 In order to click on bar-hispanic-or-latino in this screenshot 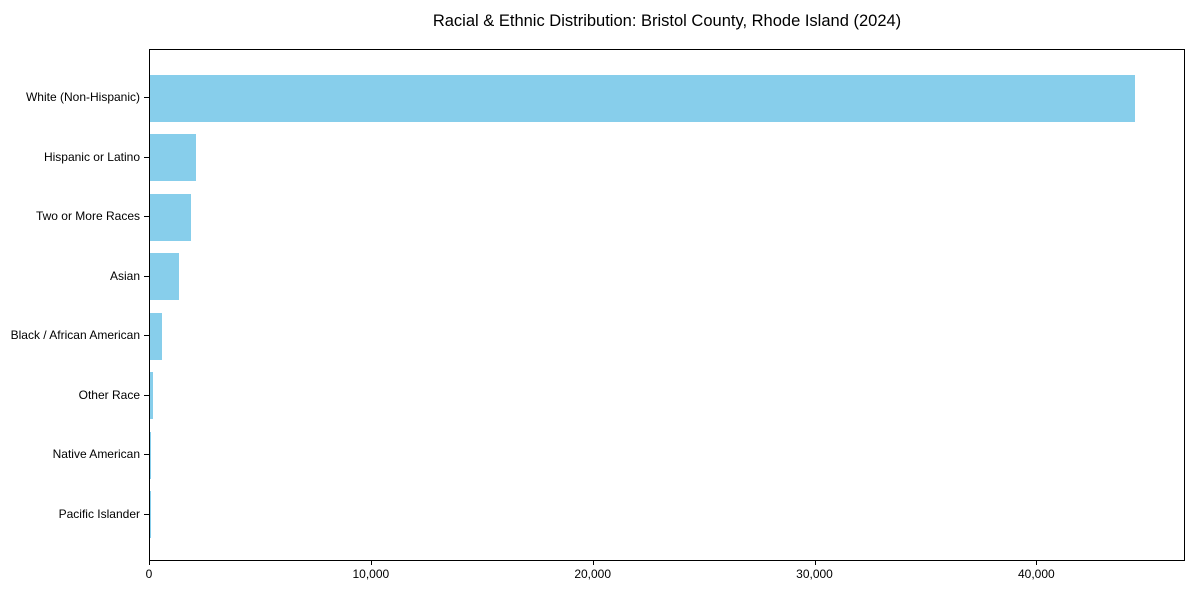, I will do `click(173, 157)`.